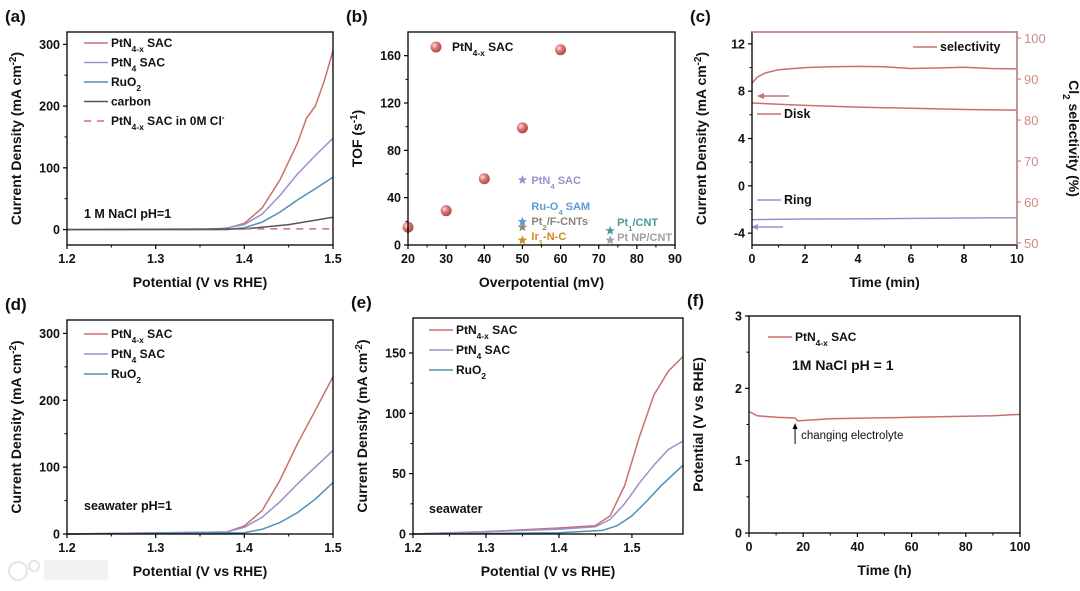  I want to click on y-right-tick-label: 60, so click(1031, 202).